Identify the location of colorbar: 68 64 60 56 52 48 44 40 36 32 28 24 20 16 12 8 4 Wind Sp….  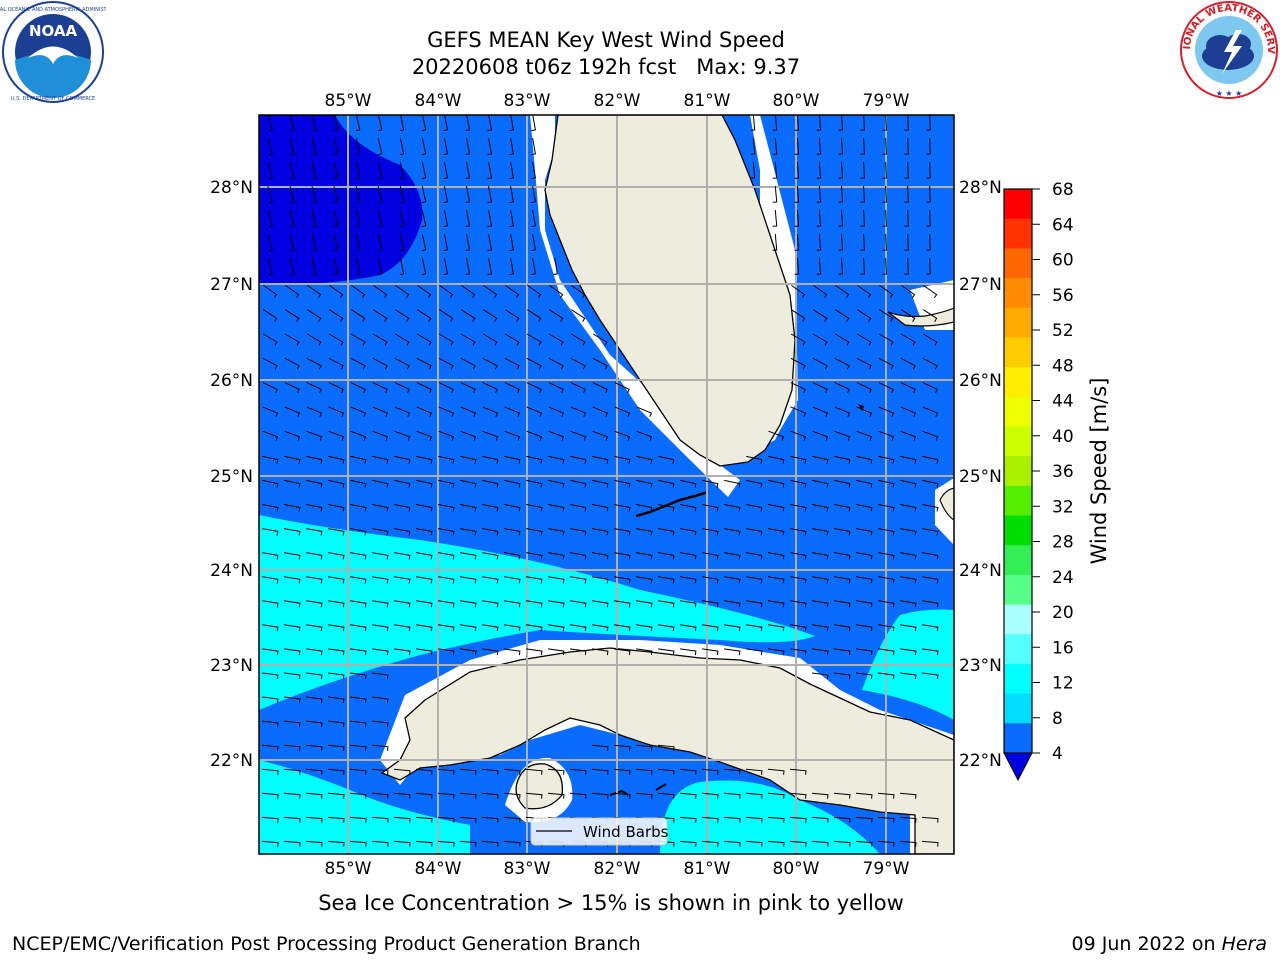
(1057, 481).